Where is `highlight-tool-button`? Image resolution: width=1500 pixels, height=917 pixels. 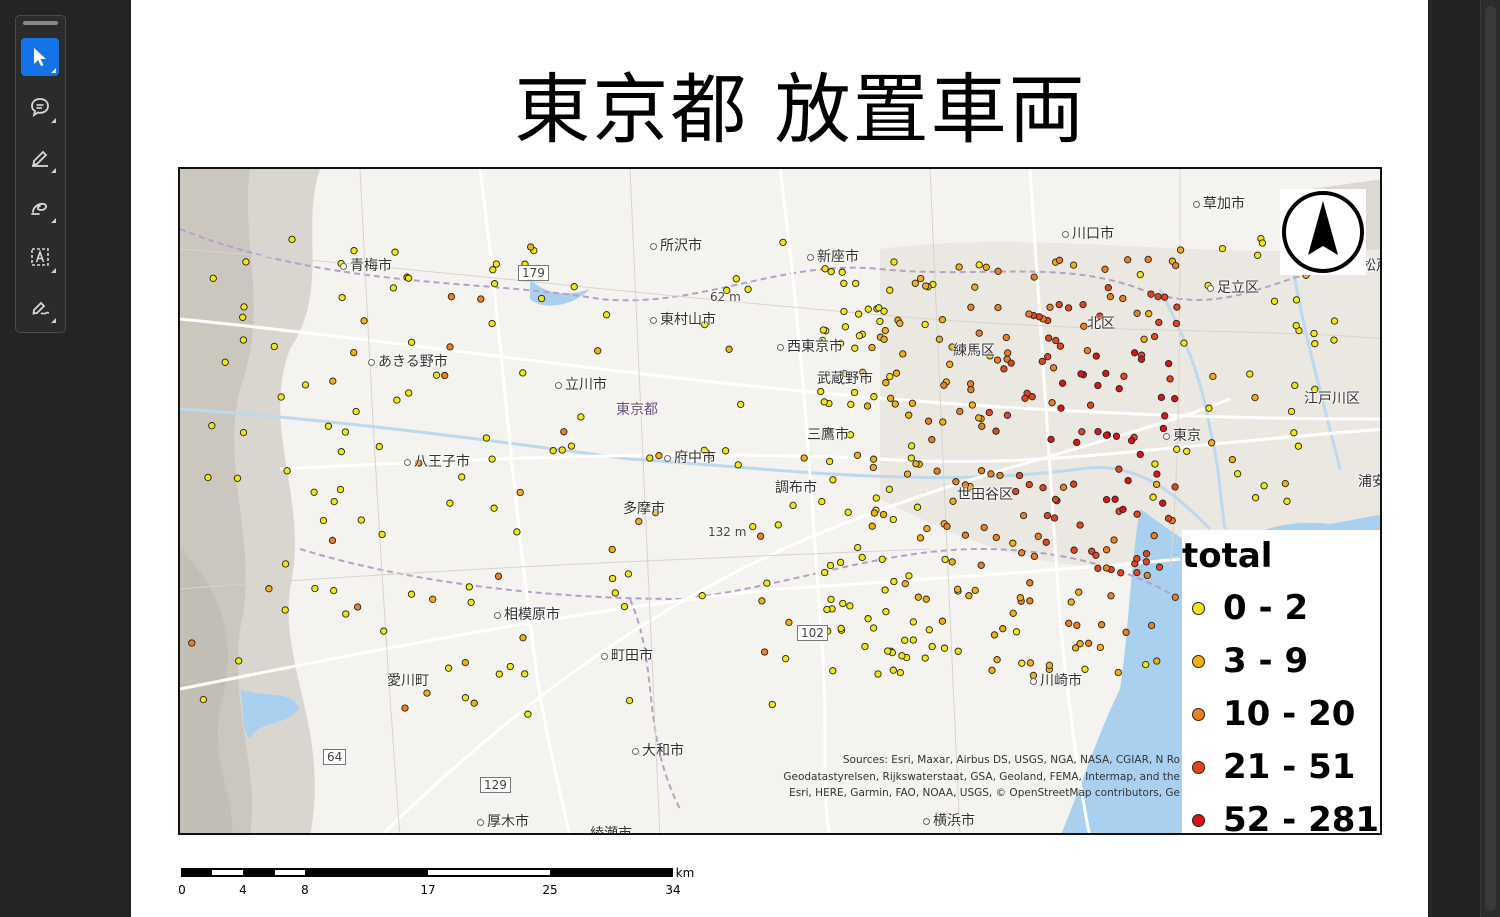 highlight-tool-button is located at coordinates (40, 157).